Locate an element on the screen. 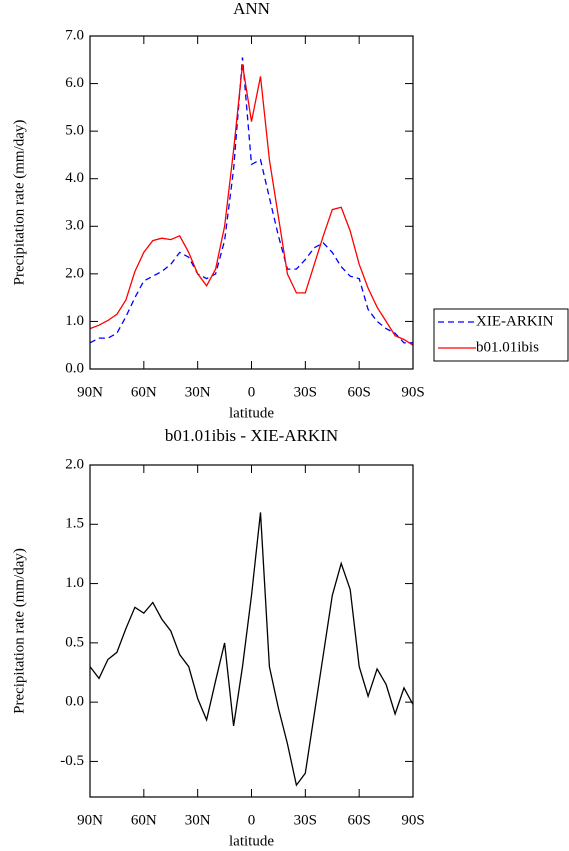  chart-title: ANN is located at coordinates (251, 9).